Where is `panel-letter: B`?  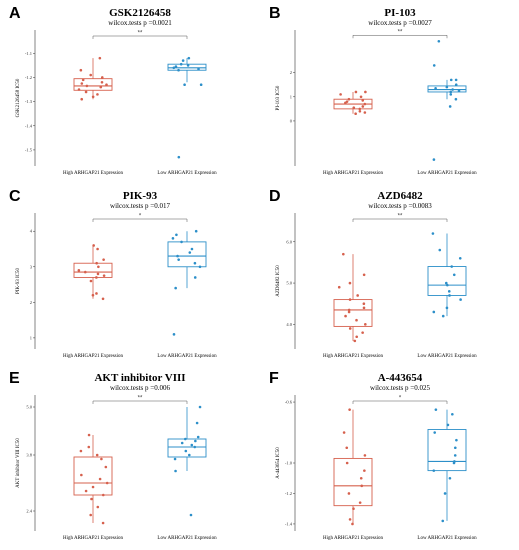
panel-letter: B is located at coordinates (275, 13).